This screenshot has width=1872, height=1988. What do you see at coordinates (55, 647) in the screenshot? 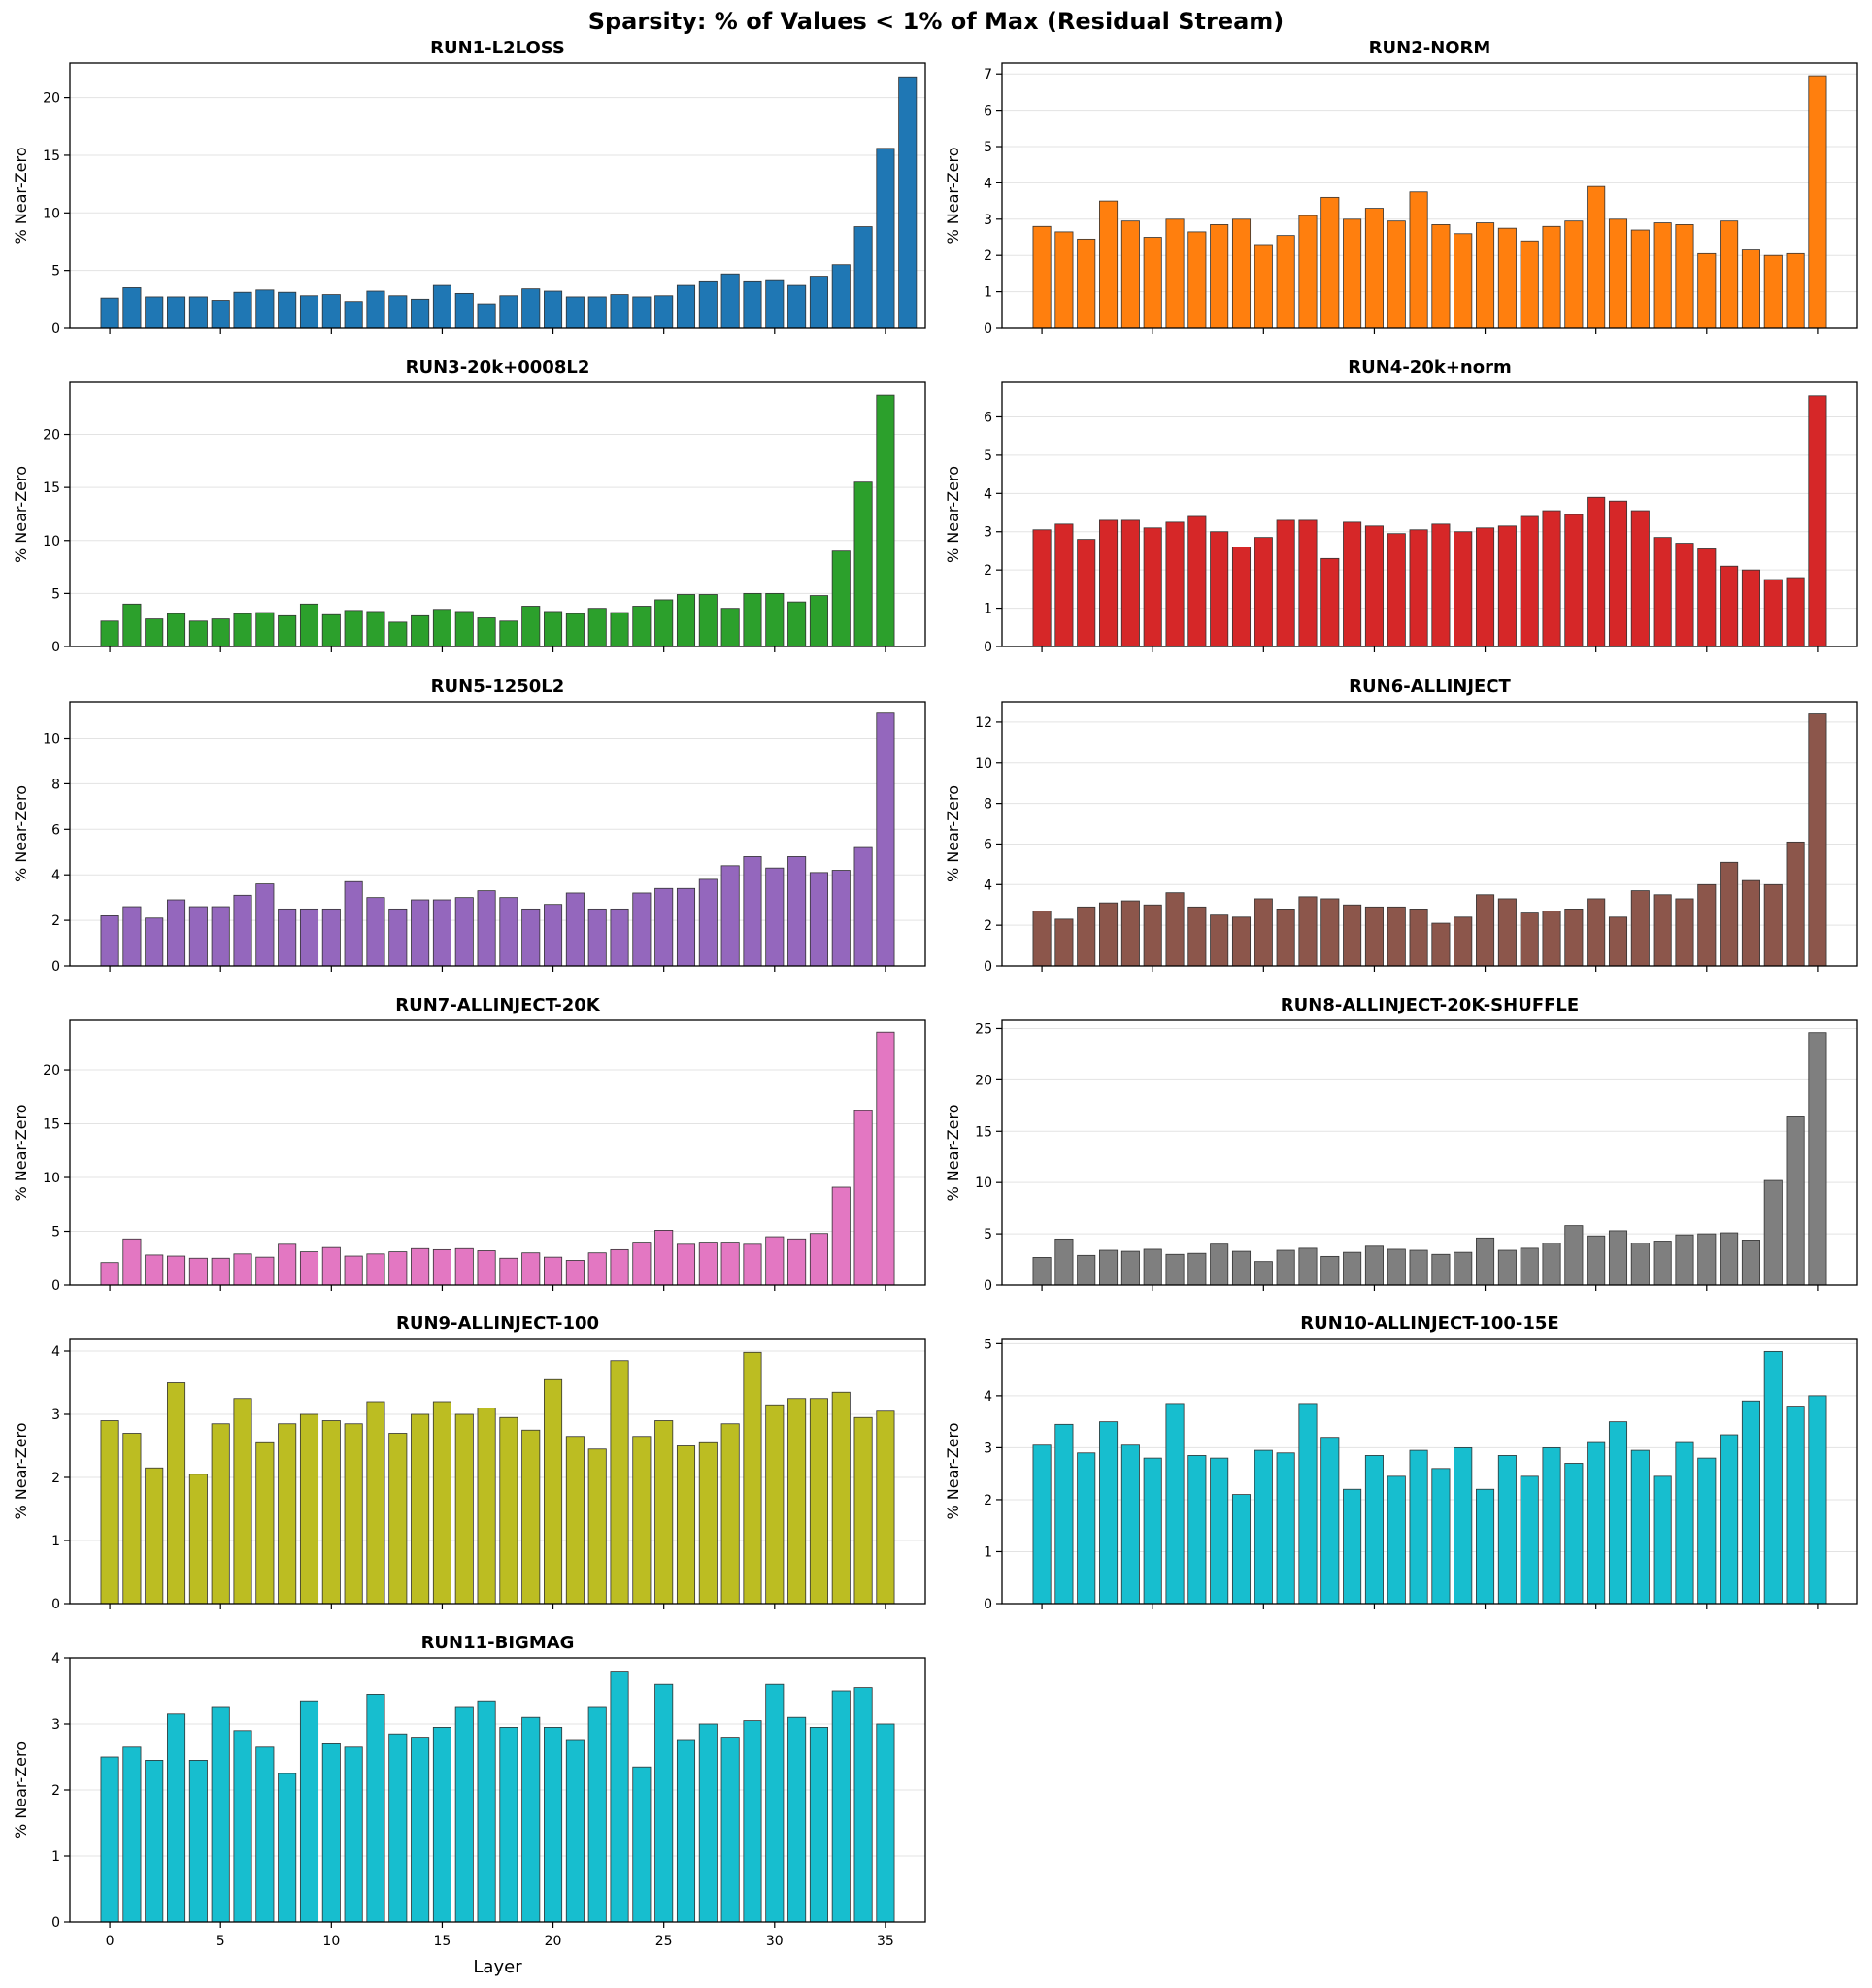
I see `panel-3-ytick-label: 0` at bounding box center [55, 647].